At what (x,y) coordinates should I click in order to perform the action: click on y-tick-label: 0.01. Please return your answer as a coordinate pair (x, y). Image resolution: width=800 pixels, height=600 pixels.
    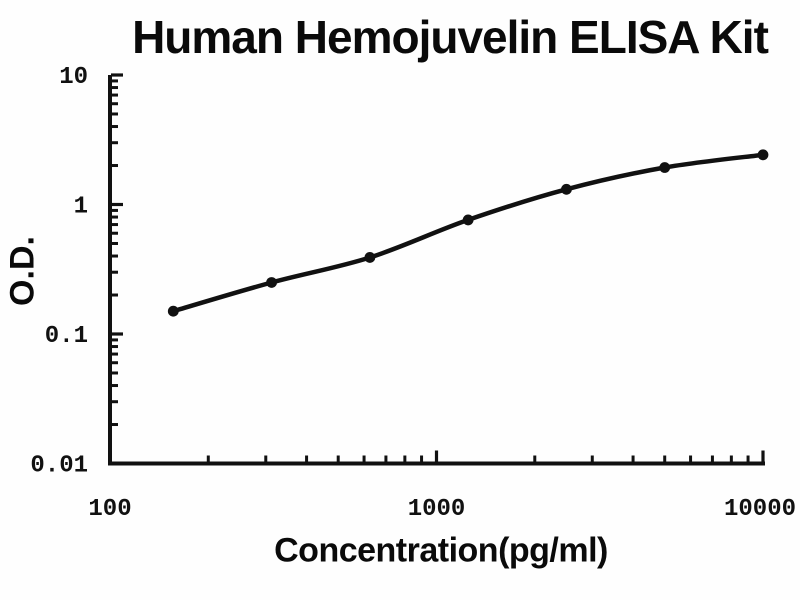
    Looking at the image, I should click on (59, 466).